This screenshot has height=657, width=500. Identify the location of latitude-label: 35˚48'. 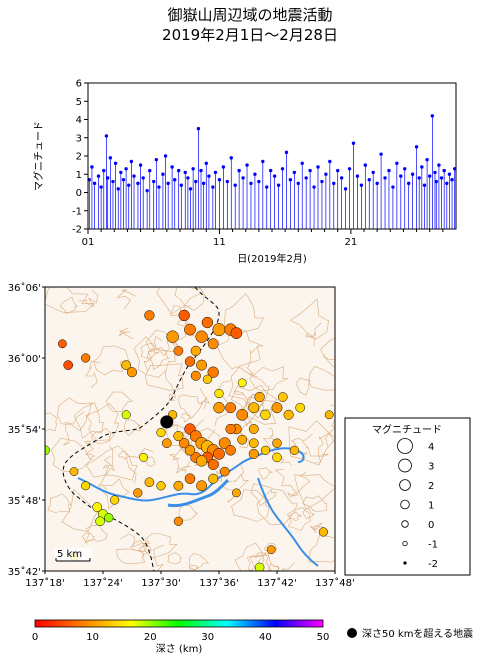
(24, 501).